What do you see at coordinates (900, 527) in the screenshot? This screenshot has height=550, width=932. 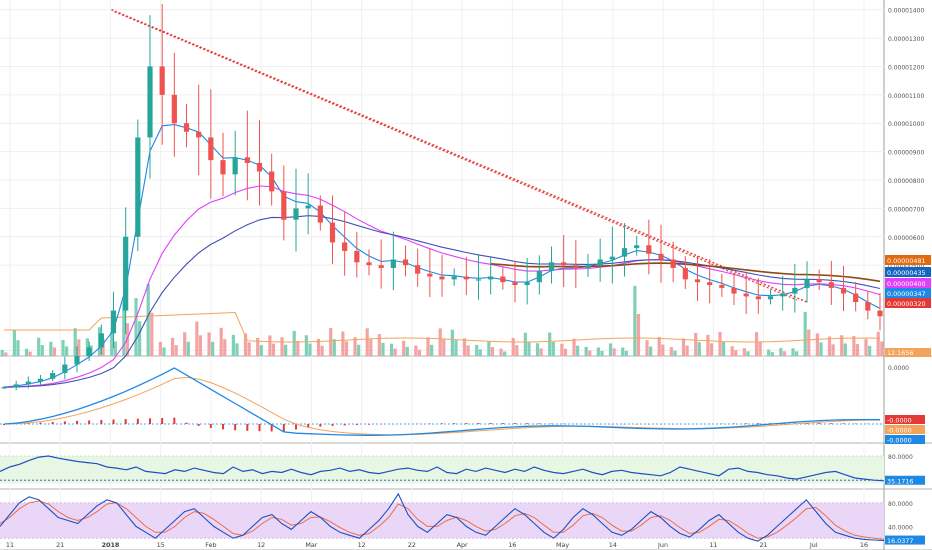 I see `stochastic-tick-label: 40.0000` at bounding box center [900, 527].